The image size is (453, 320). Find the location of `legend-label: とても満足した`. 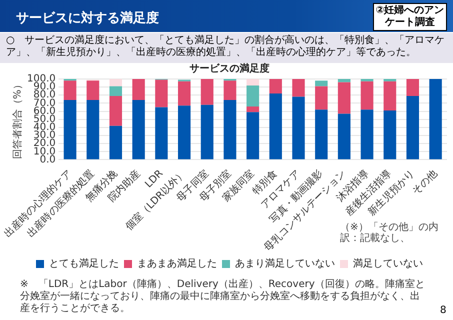

legend-label: とても満足した is located at coordinates (84, 264).